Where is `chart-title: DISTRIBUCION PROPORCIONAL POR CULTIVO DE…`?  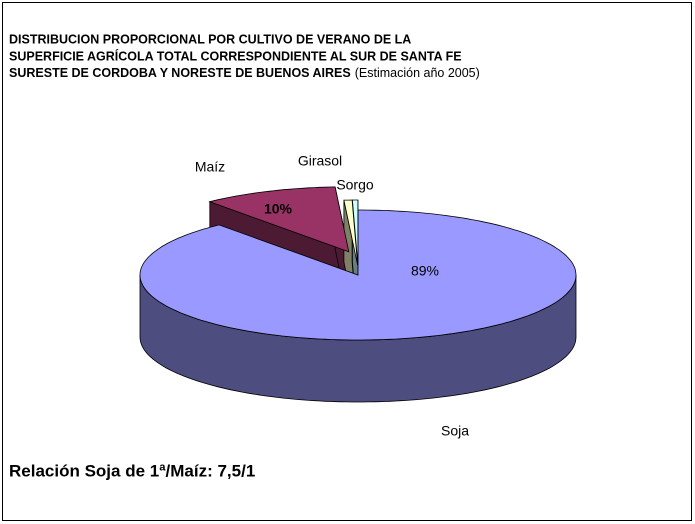
chart-title: DISTRIBUCION PROPORCIONAL POR CULTIVO DE… is located at coordinates (210, 39).